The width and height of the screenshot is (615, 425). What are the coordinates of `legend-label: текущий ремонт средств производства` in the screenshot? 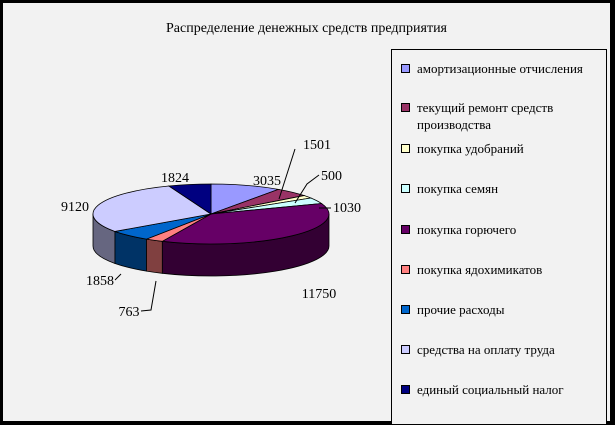 It's located at (485, 116).